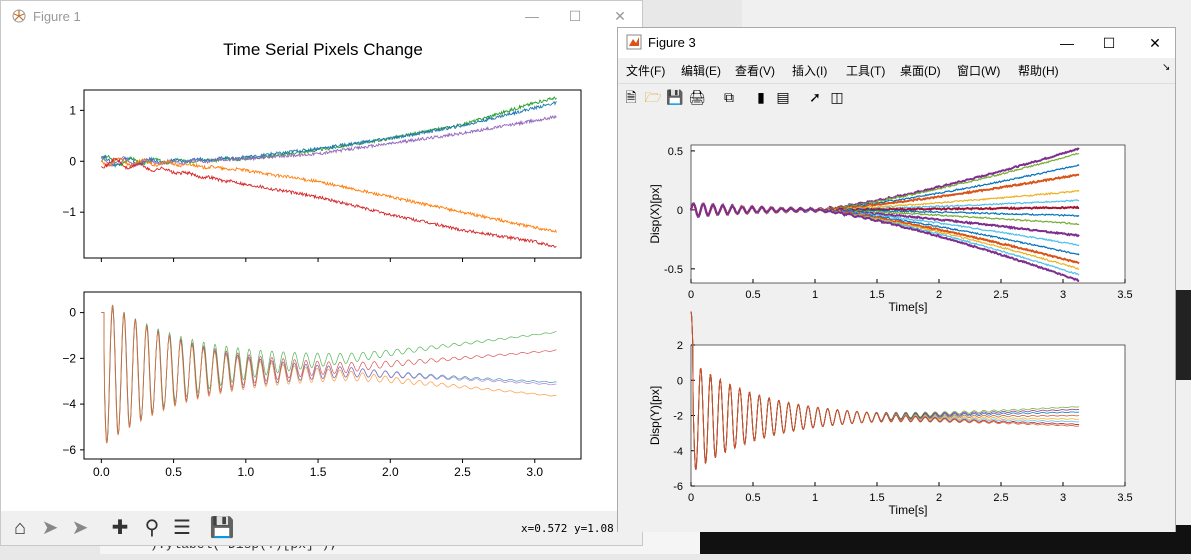 This screenshot has width=1191, height=560. Describe the element at coordinates (534, 472) in the screenshot. I see `x-tick-label: 3.0` at that location.